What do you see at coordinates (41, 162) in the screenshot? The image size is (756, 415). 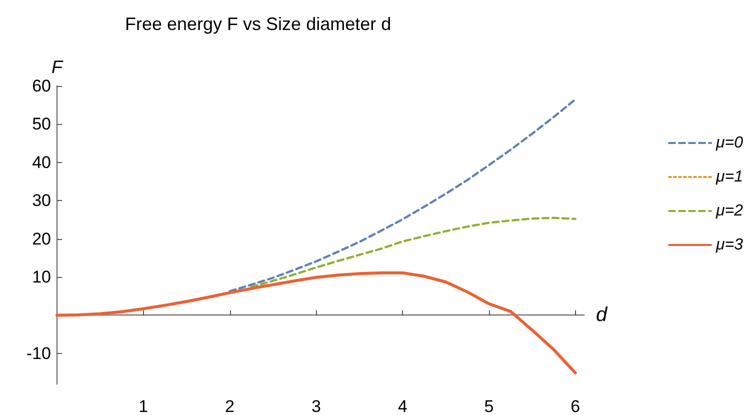 I see `y-tick-label: 40` at bounding box center [41, 162].